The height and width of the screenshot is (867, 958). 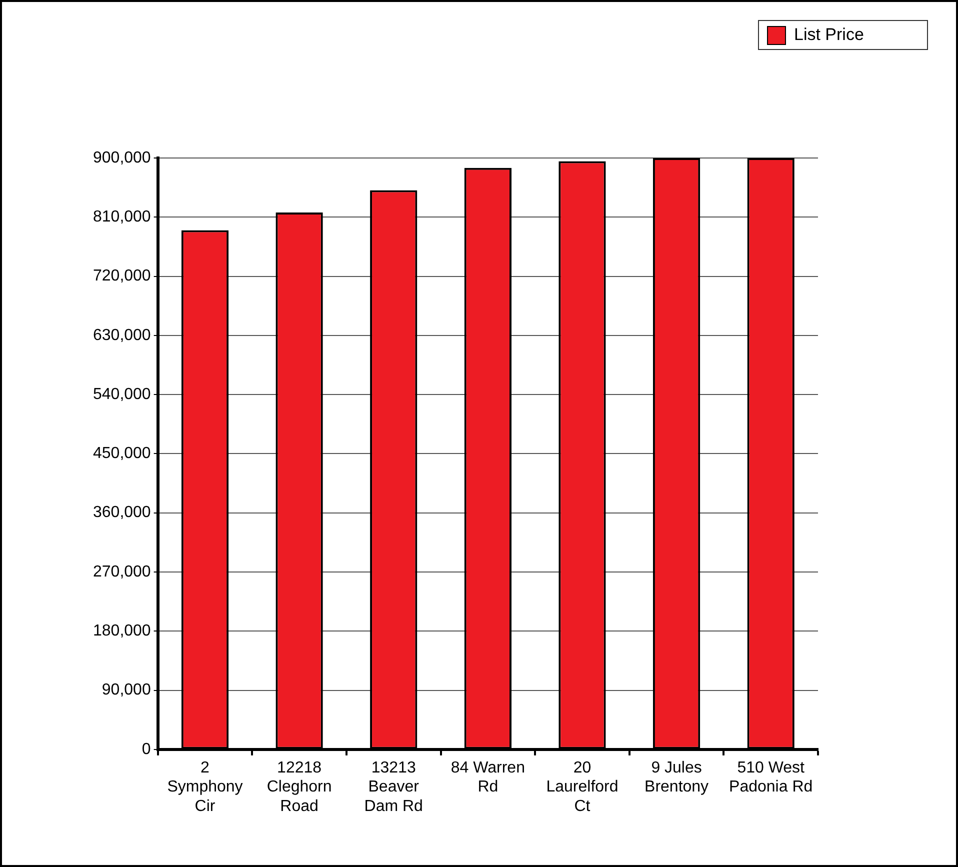 I want to click on y-tick-label: 810,000, so click(x=121, y=217).